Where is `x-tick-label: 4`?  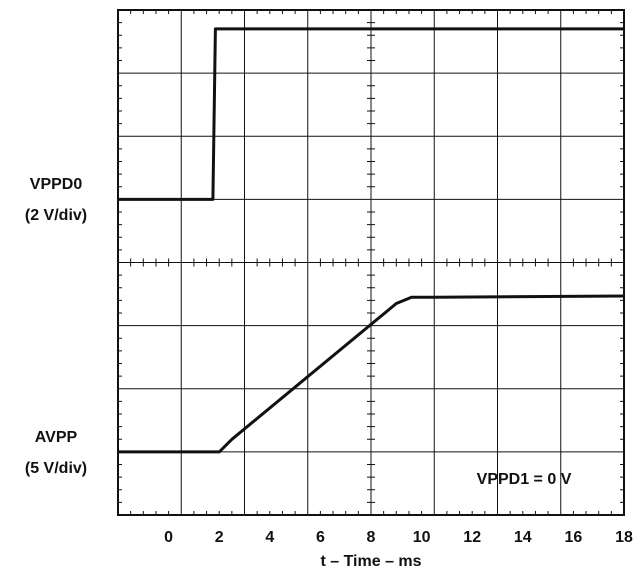 x-tick-label: 4 is located at coordinates (269, 537).